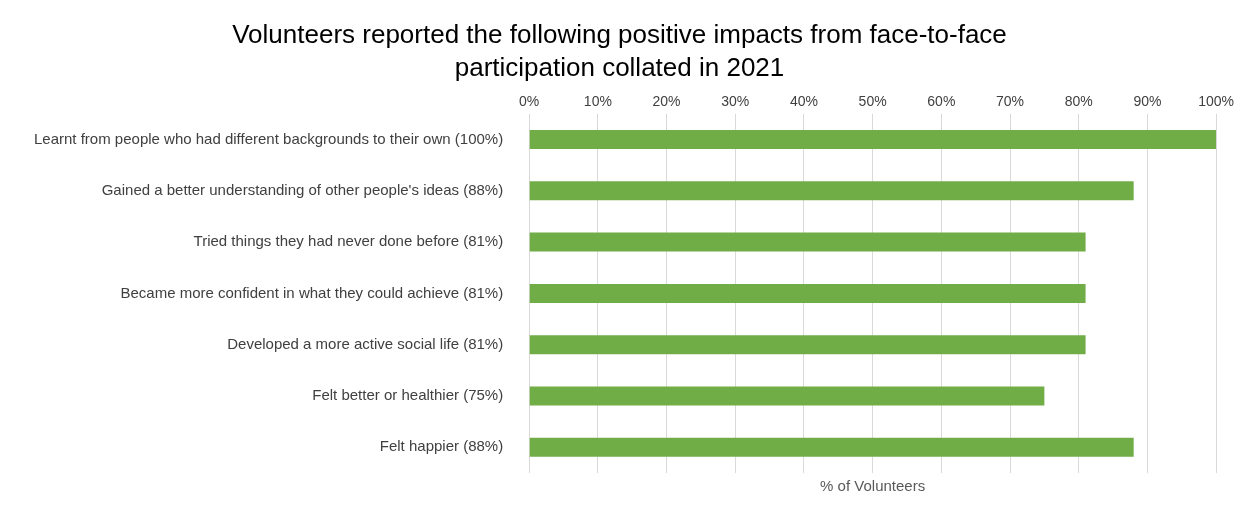 The width and height of the screenshot is (1245, 507). I want to click on y-tick-label: Tried things they had never done before (81%), so click(348, 241).